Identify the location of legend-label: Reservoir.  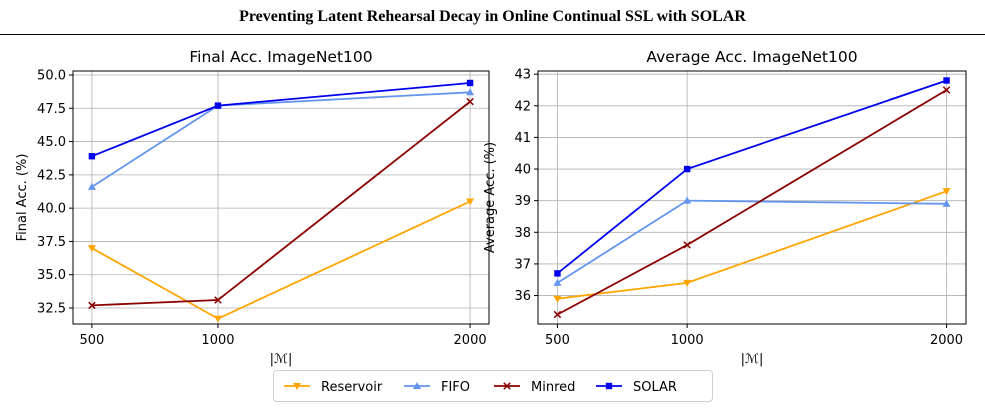
(352, 387).